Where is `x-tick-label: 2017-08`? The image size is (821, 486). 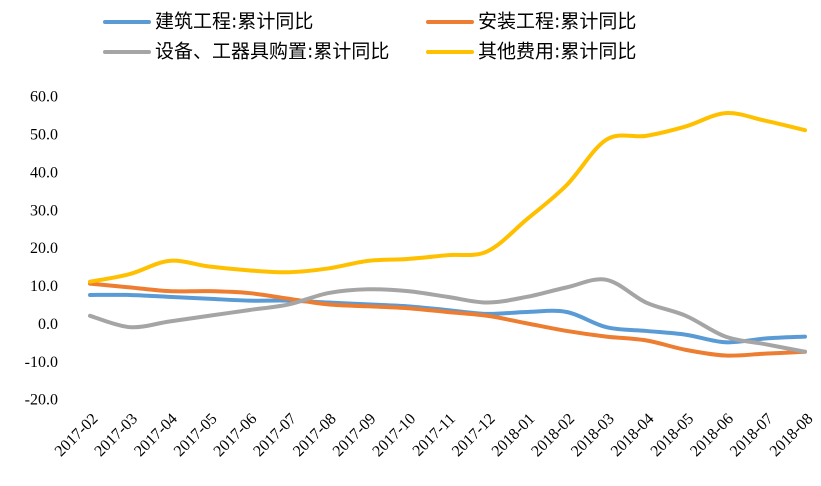 x-tick-label: 2017-08 is located at coordinates (315, 435).